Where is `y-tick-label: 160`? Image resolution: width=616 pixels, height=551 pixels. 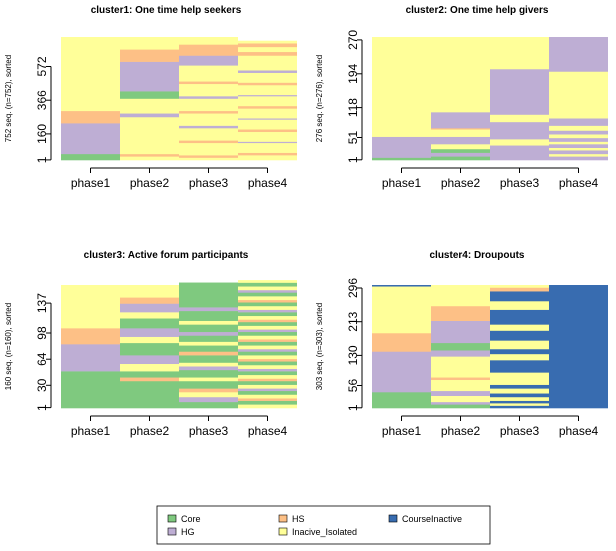 y-tick-label: 160 is located at coordinates (42, 134).